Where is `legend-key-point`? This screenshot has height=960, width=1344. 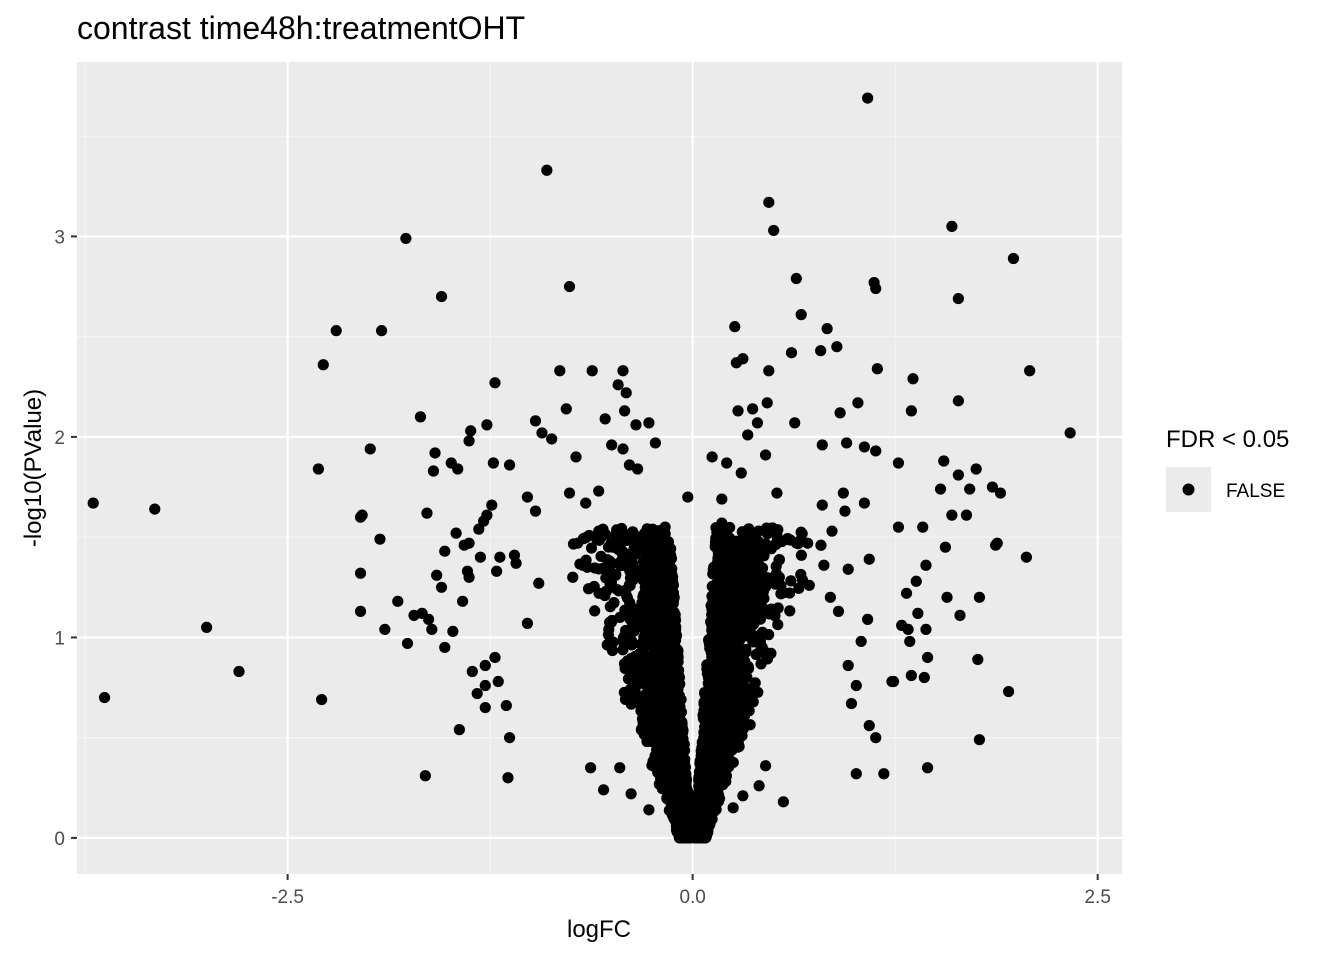 legend-key-point is located at coordinates (1188, 489).